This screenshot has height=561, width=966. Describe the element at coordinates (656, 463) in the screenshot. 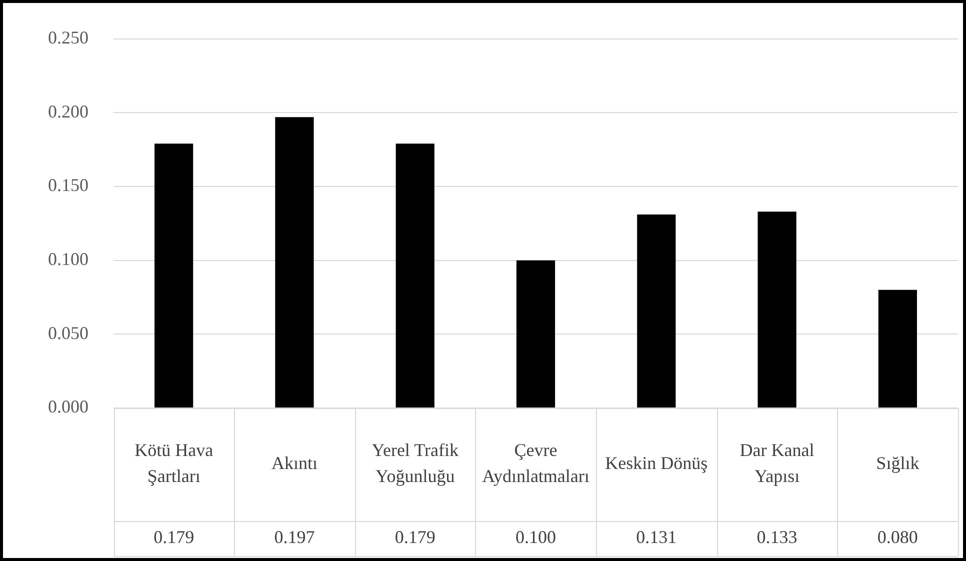

I see `x-tick-label: Keskin Dönüş` at that location.